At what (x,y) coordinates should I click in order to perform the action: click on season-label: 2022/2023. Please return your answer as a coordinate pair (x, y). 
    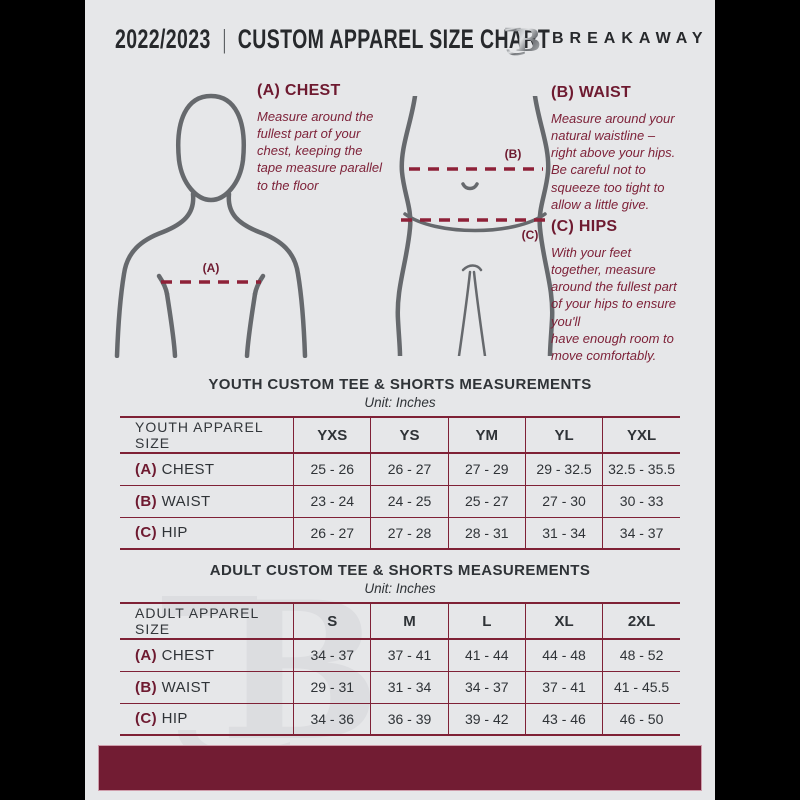
    Looking at the image, I should click on (163, 39).